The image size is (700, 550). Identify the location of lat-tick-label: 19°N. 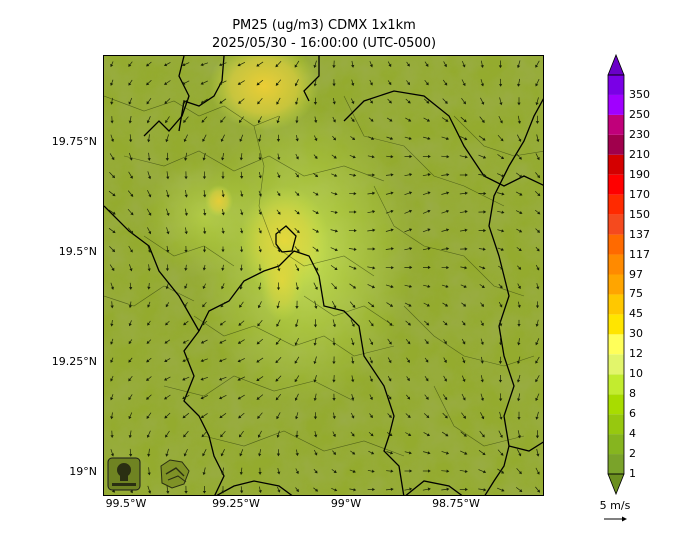
(83, 471).